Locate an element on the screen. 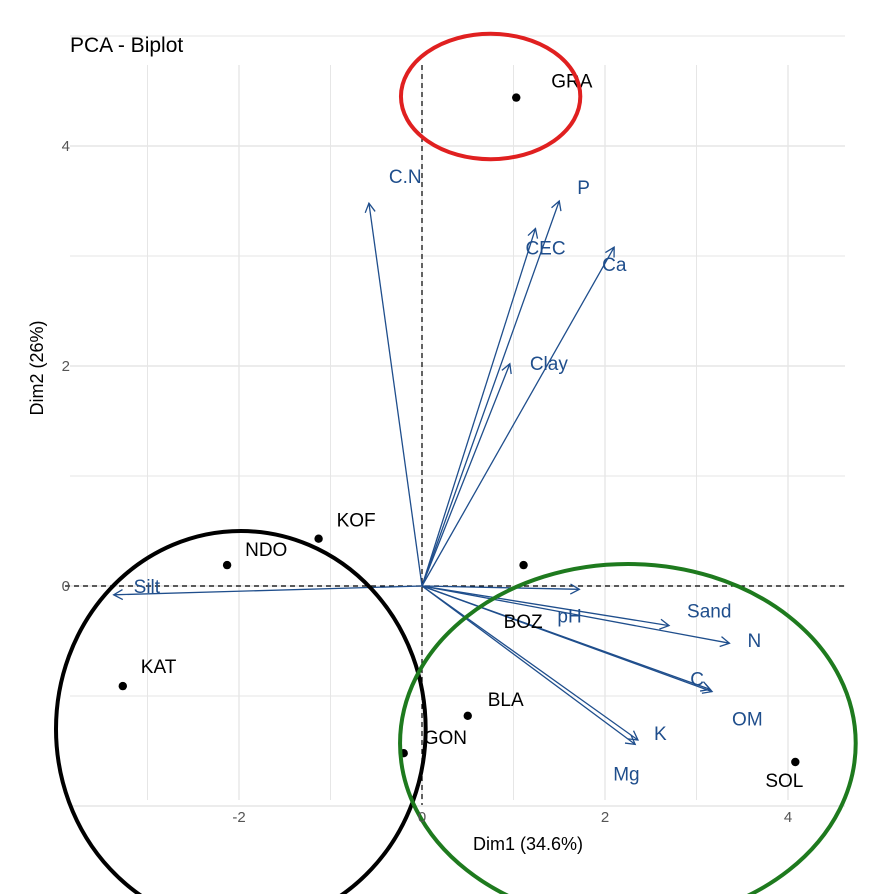  x-tick-label: 0 is located at coordinates (422, 817).